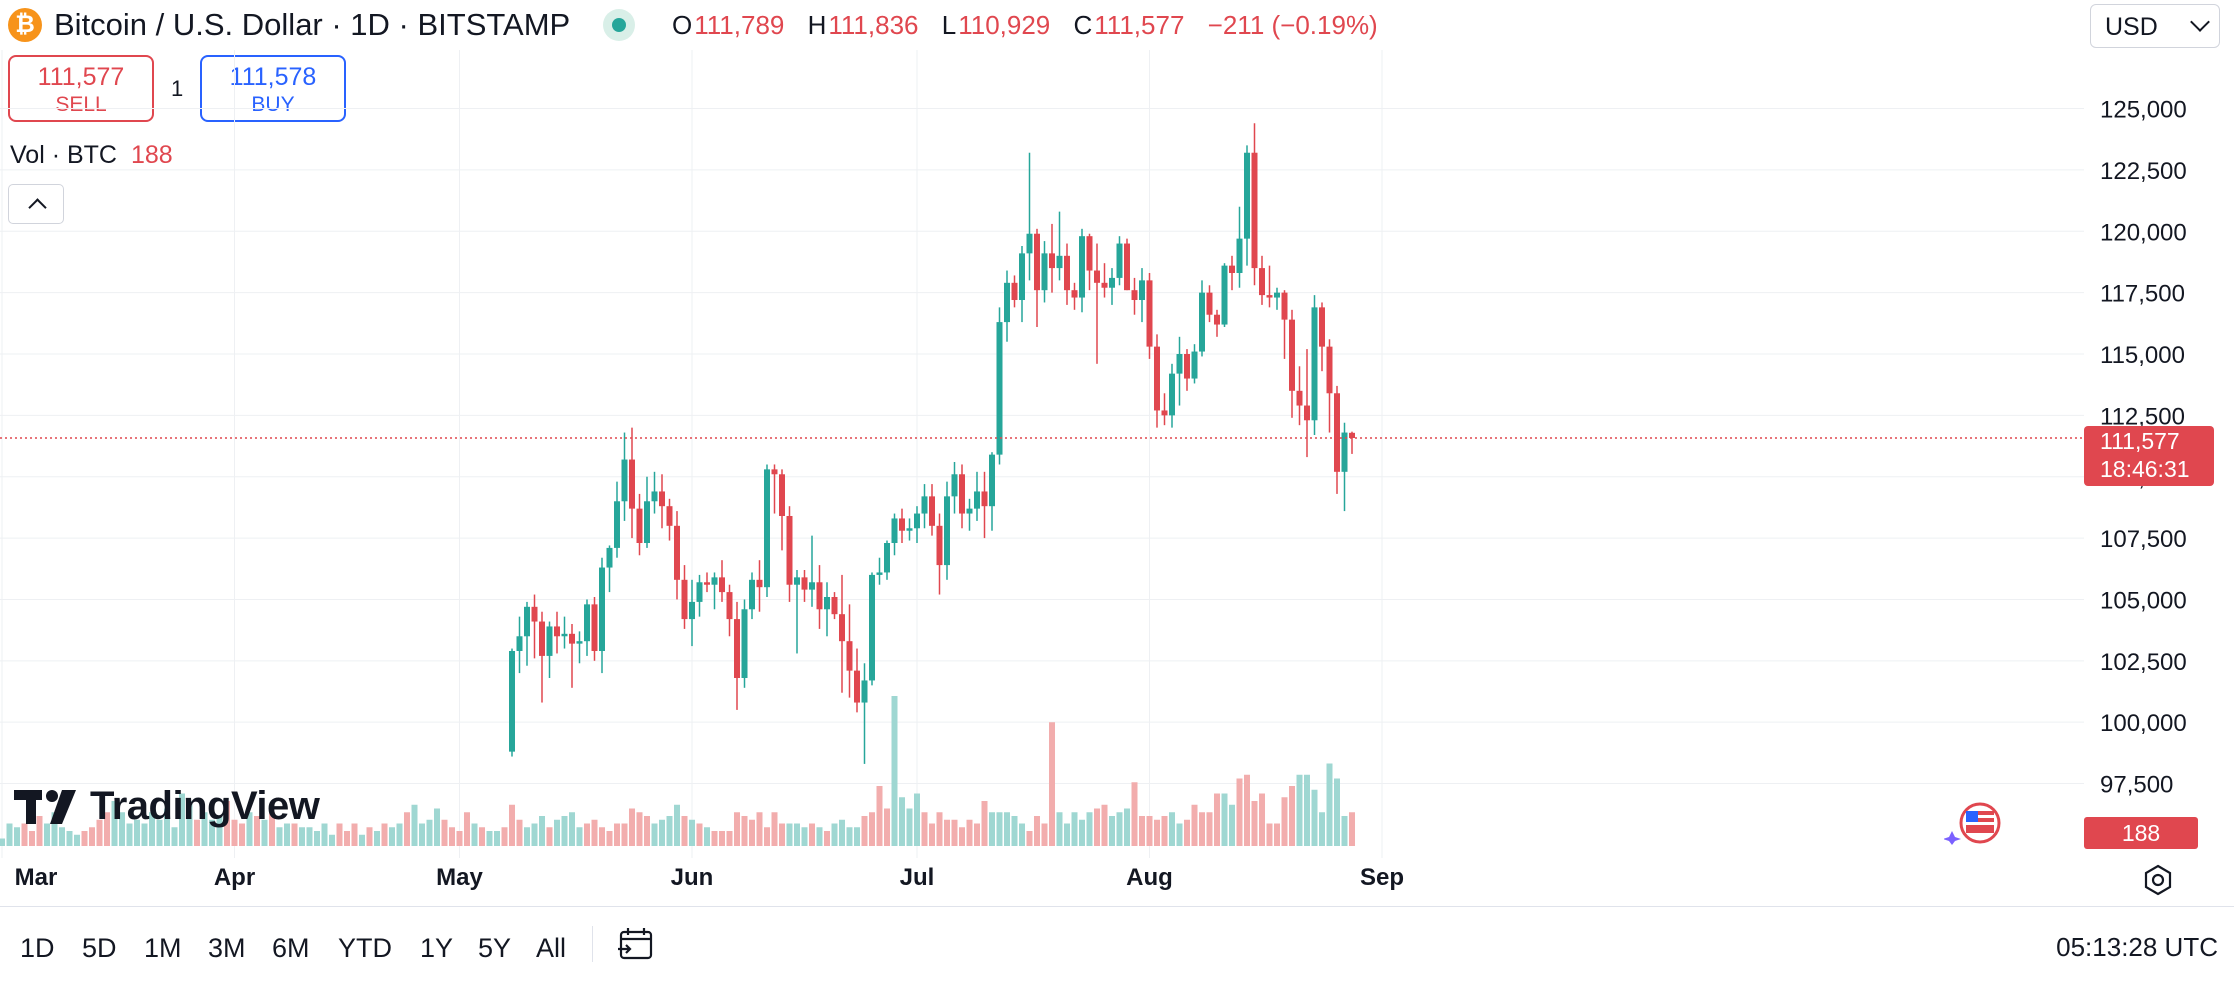  I want to click on symbol-title: Bitcoin / U.S. Dollar · 1D · BITSTAMP, so click(312, 24).